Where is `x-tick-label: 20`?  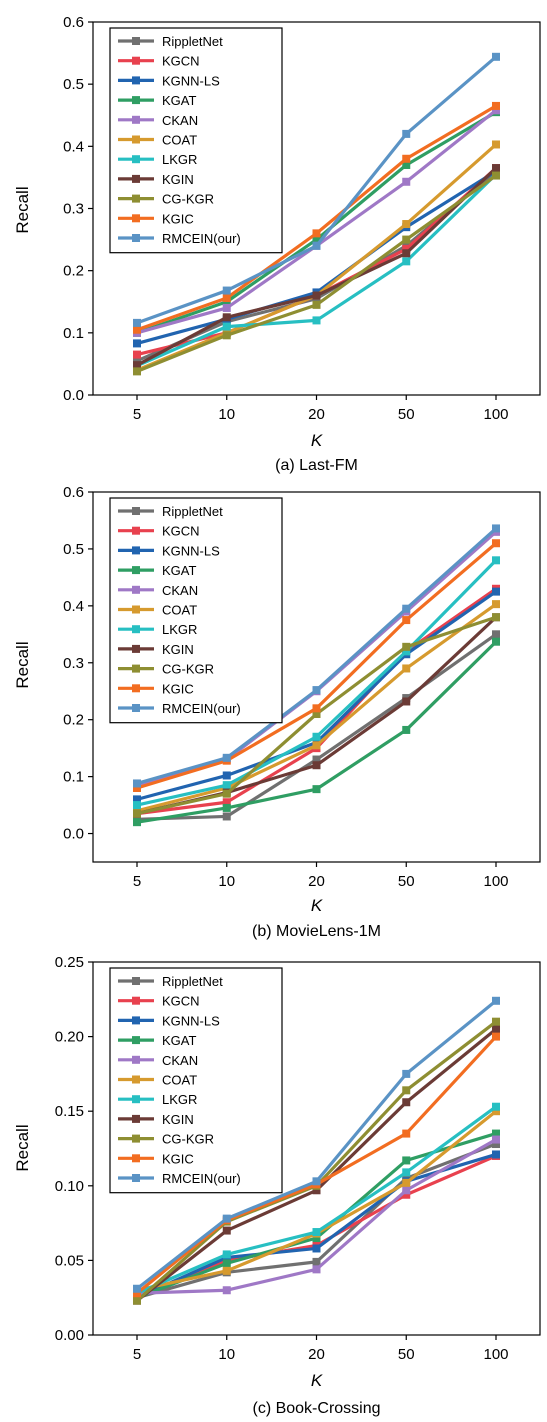
x-tick-label: 20 is located at coordinates (316, 1354).